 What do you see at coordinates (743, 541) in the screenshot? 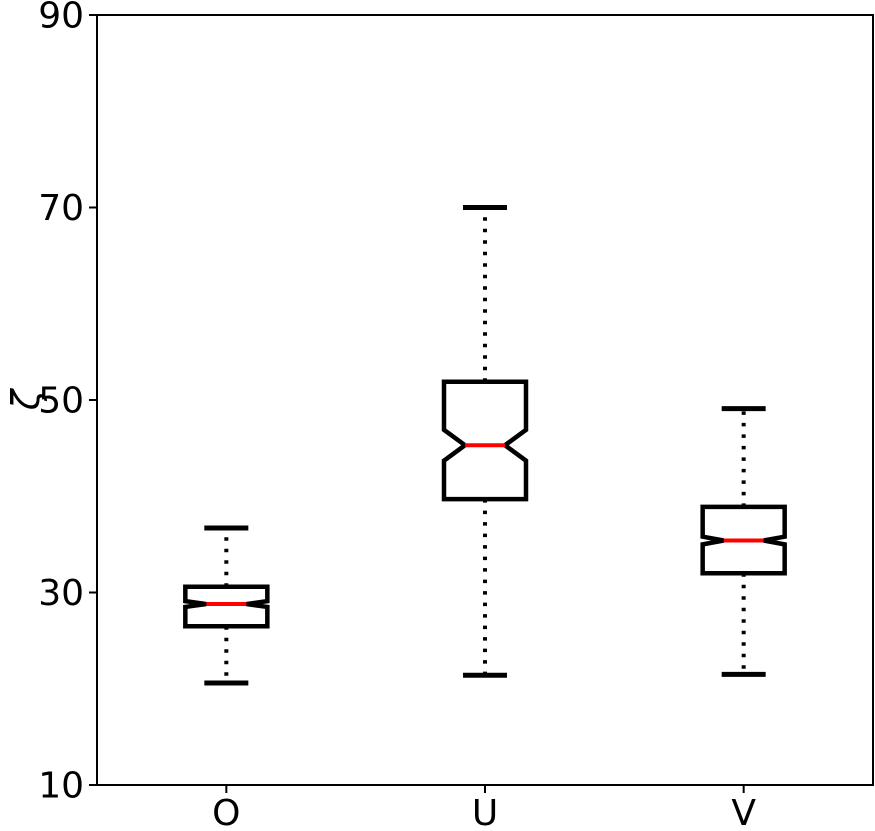
I see `boxplot-V` at bounding box center [743, 541].